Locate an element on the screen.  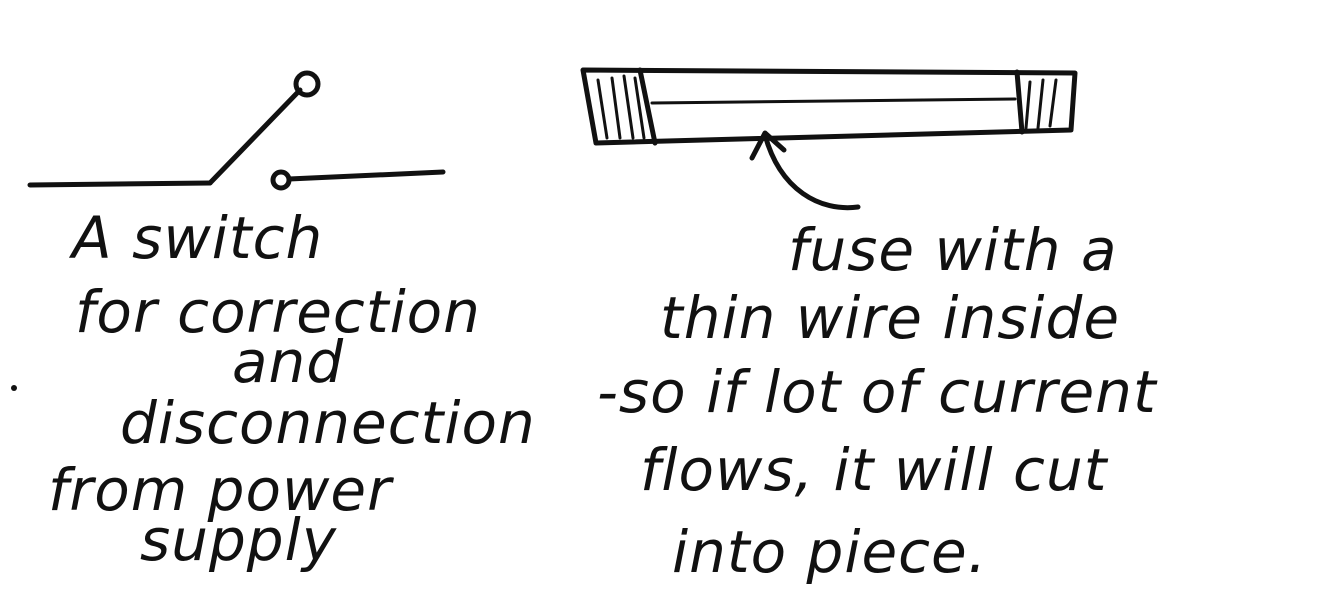
switch-caption-line-6: supply is located at coordinates (238, 540).